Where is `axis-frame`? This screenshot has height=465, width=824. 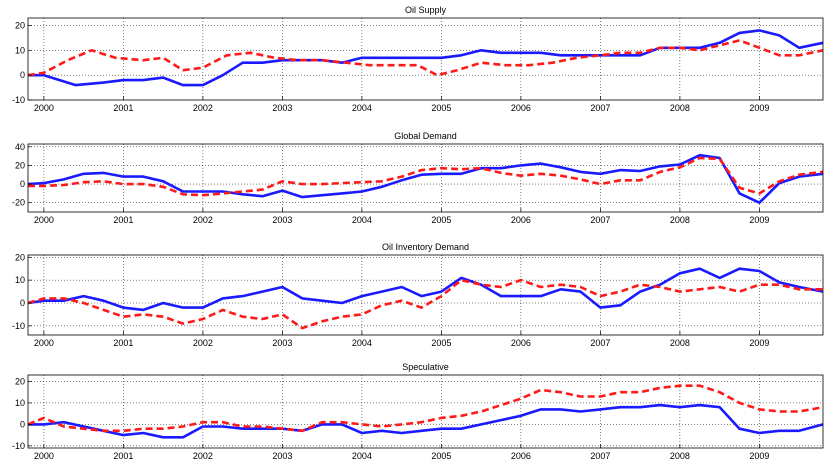
axis-frame is located at coordinates (425, 178).